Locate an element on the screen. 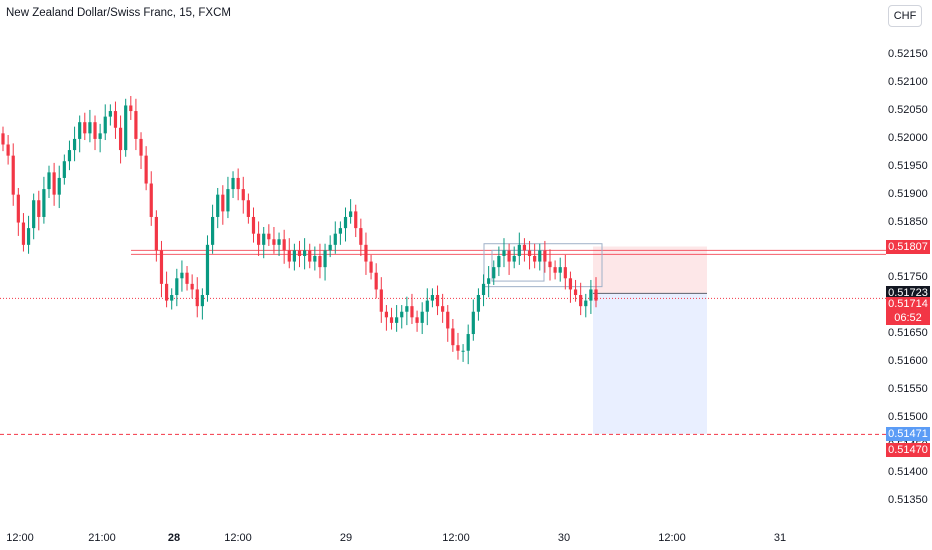 This screenshot has height=550, width=932. time-tick: 21:00 is located at coordinates (102, 538).